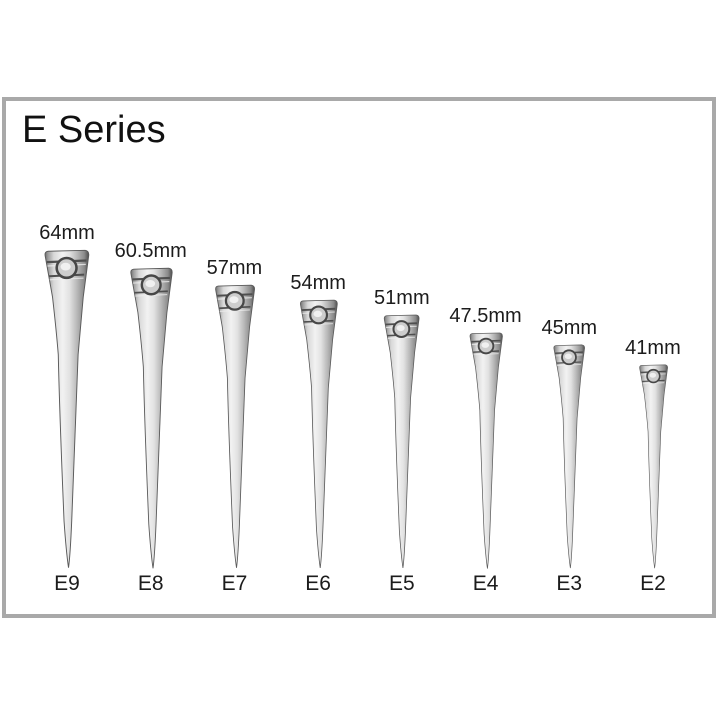 This screenshot has height=720, width=720. I want to click on nail-size-label: 51mm, so click(402, 298).